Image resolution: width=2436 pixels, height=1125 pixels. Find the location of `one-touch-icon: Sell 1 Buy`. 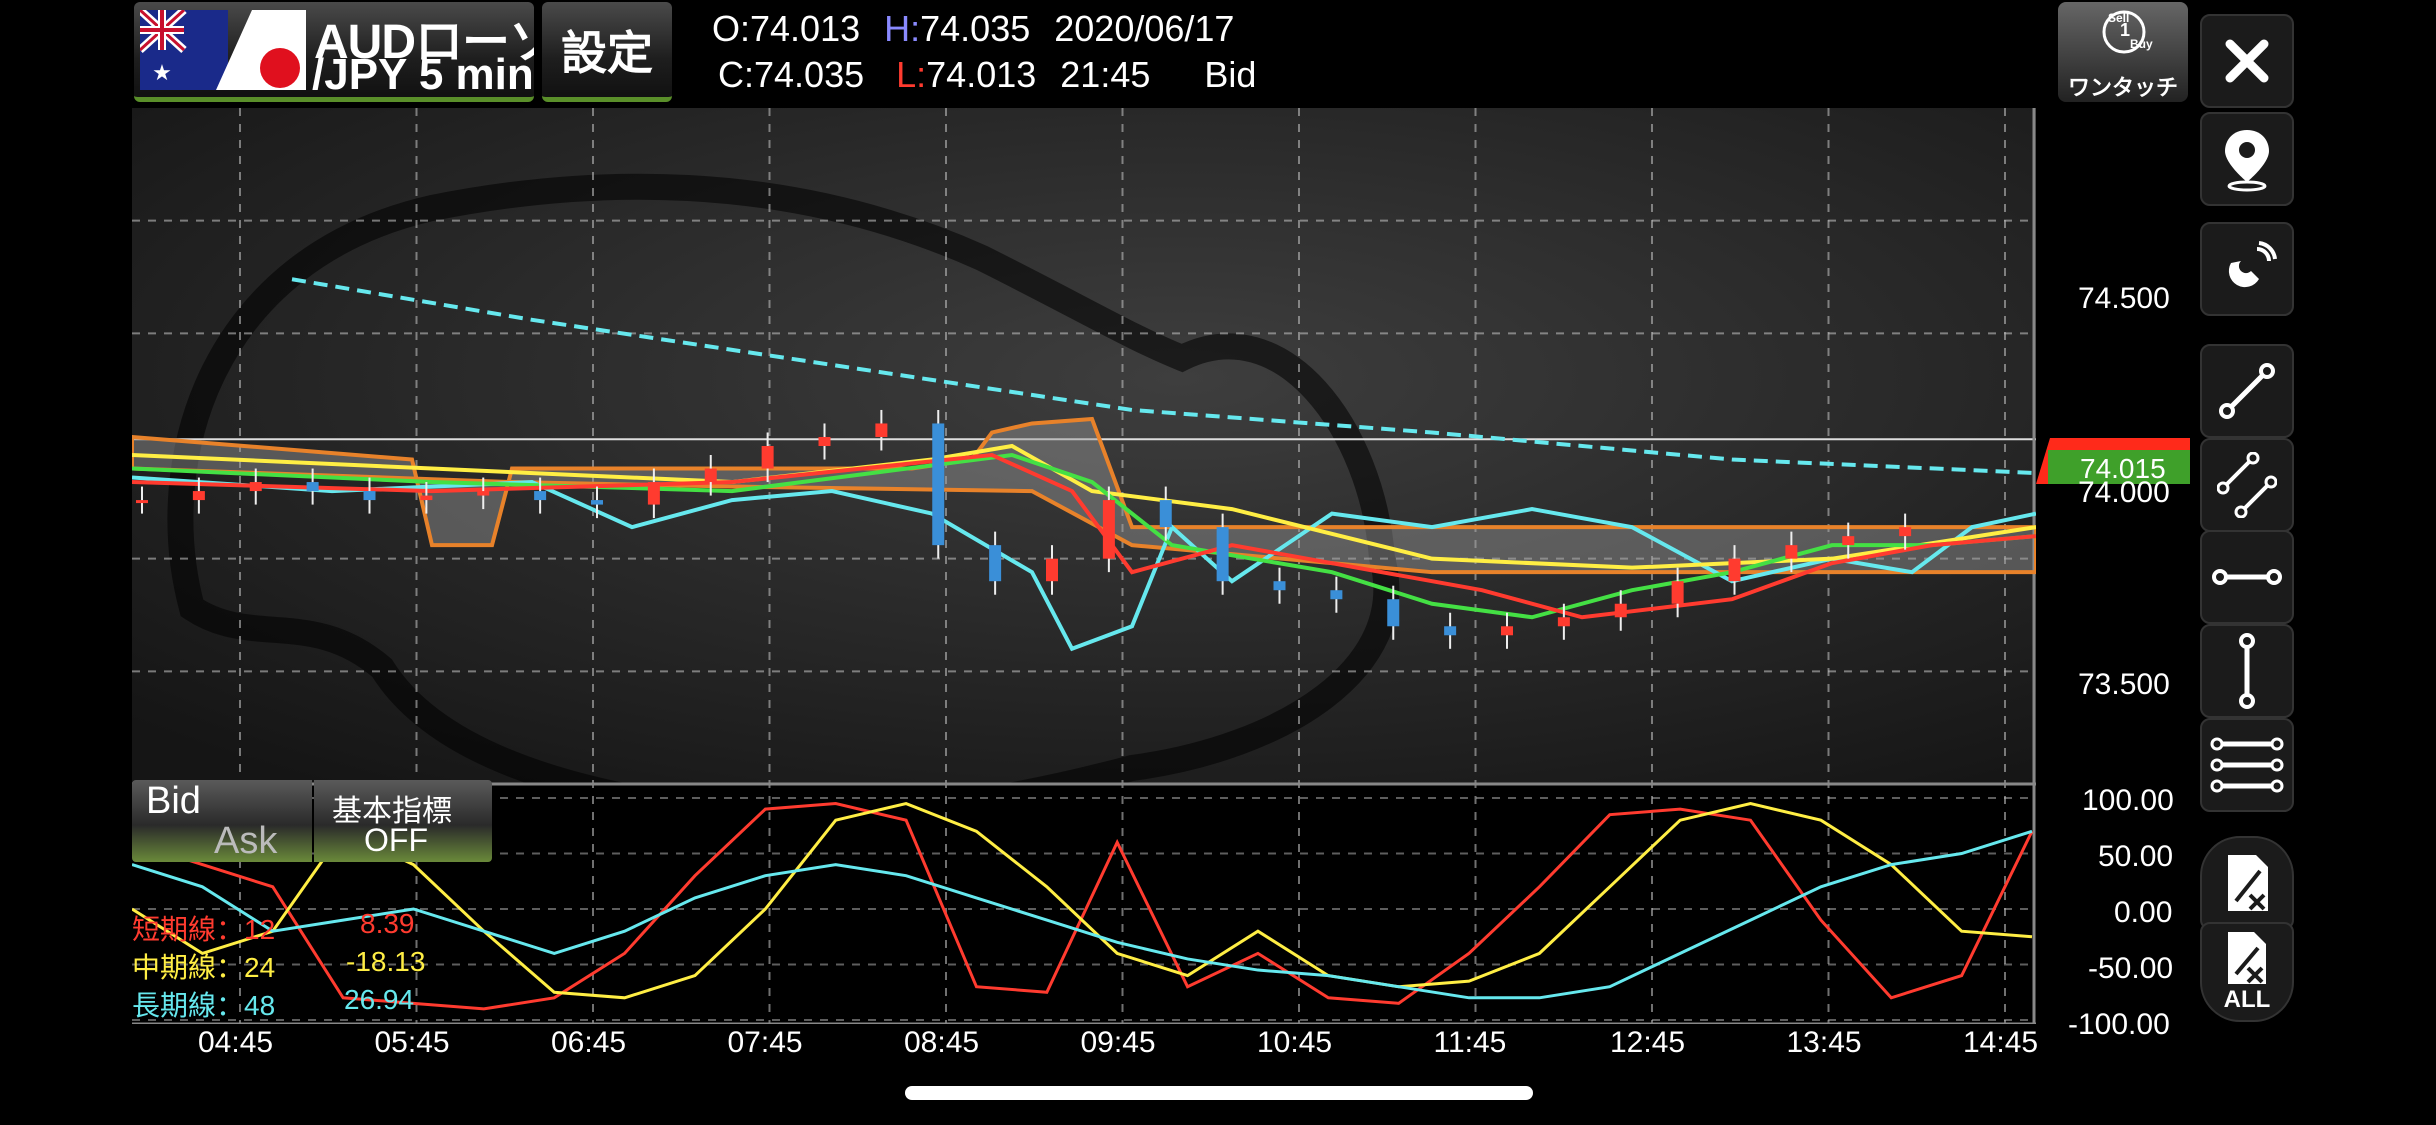

one-touch-icon: Sell 1 Buy is located at coordinates (2127, 32).